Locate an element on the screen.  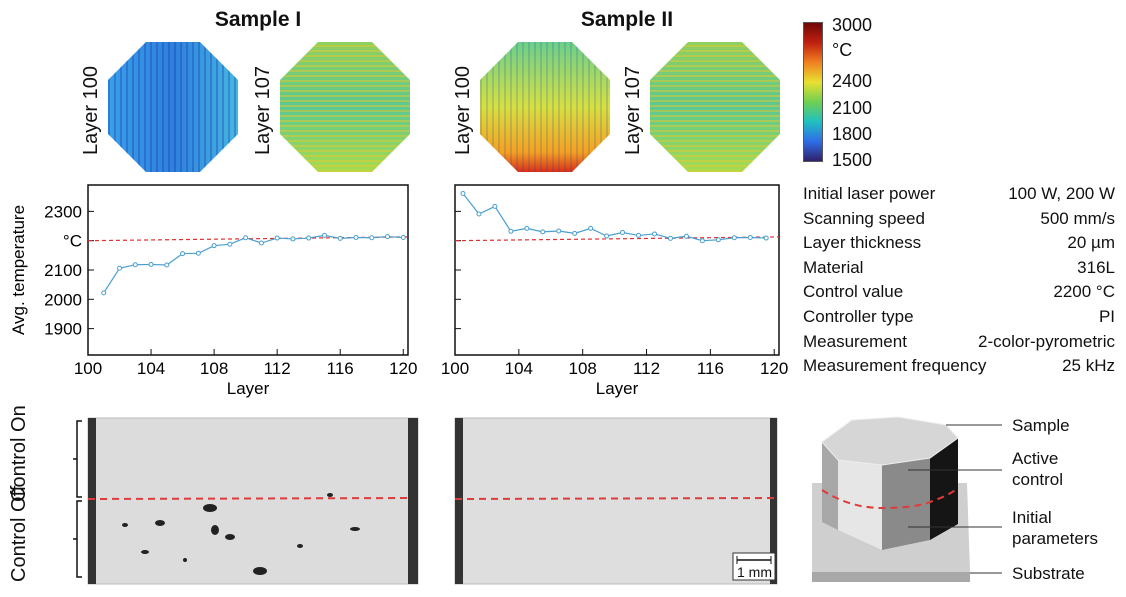
label-substrate: Substrate is located at coordinates (1048, 573).